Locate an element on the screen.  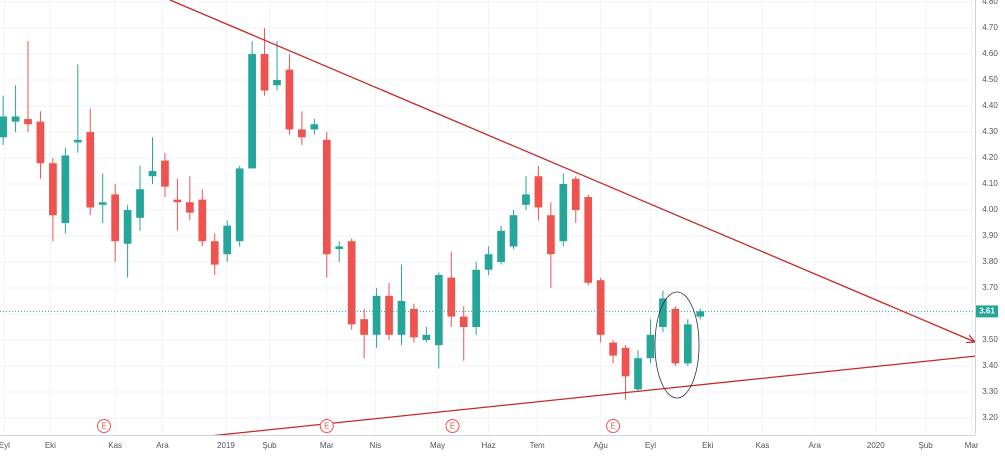
y-tick-label: 3.90 is located at coordinates (990, 235).